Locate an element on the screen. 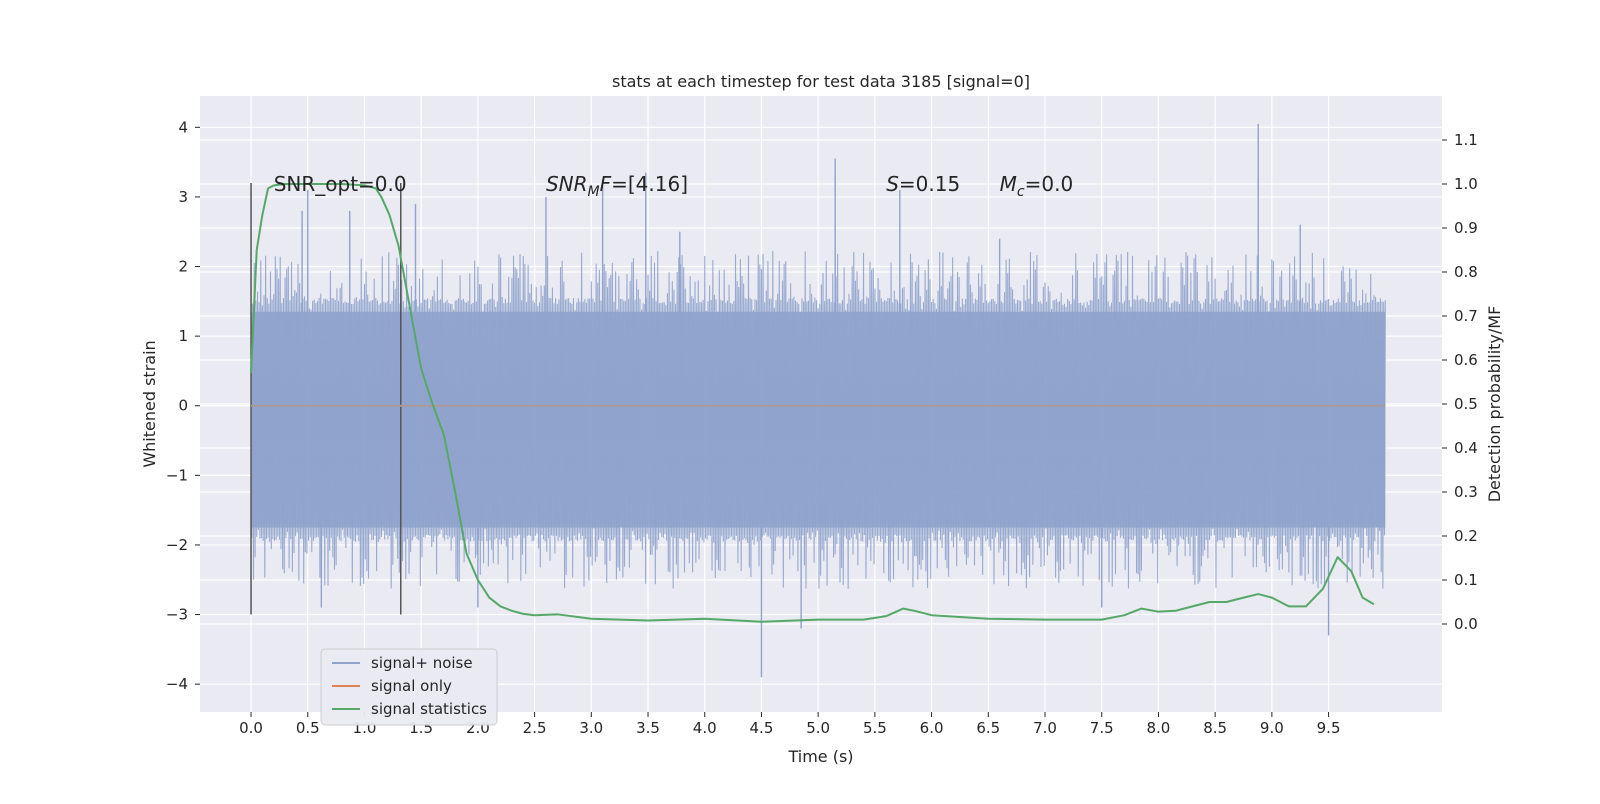 This screenshot has height=804, width=1600. annotation-3: Mc=0.0 is located at coordinates (1037, 186).